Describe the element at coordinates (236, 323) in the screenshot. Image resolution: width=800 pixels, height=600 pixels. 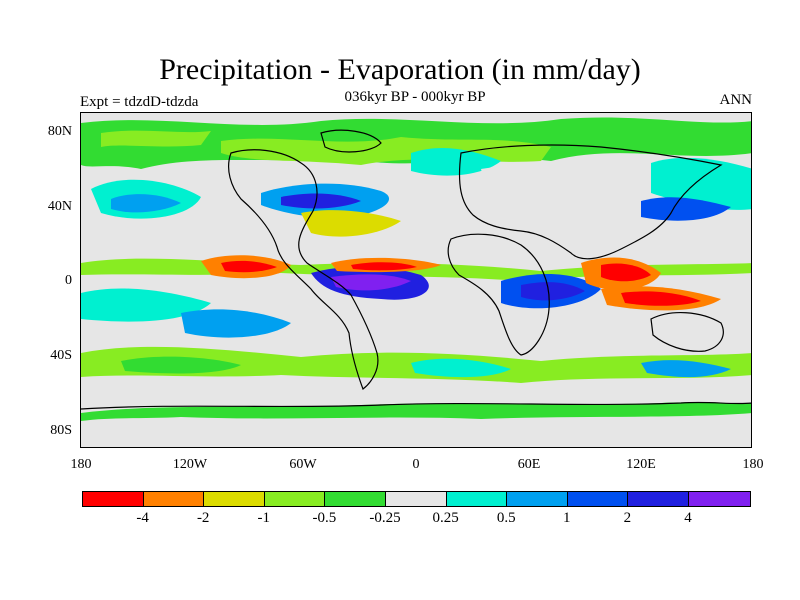
I see `south-pacific-blue` at that location.